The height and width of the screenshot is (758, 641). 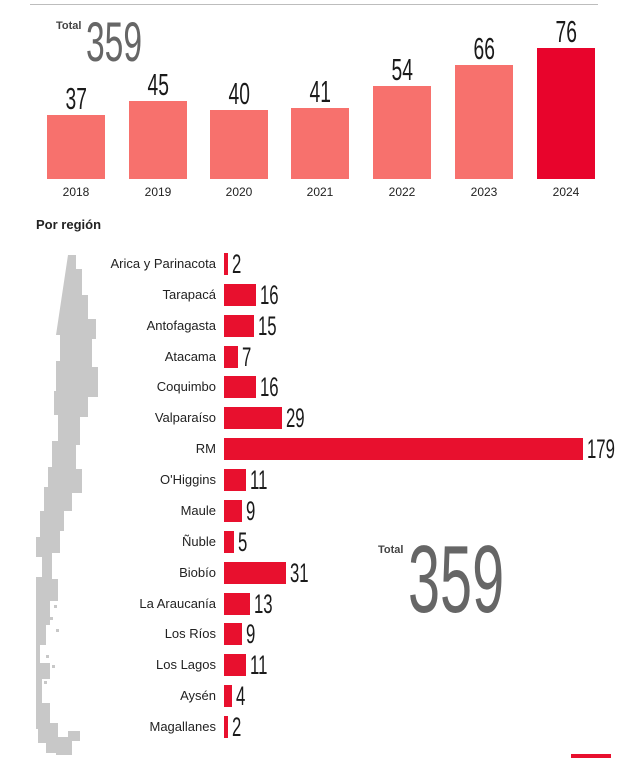 I want to click on region-label: RM, so click(x=205, y=449).